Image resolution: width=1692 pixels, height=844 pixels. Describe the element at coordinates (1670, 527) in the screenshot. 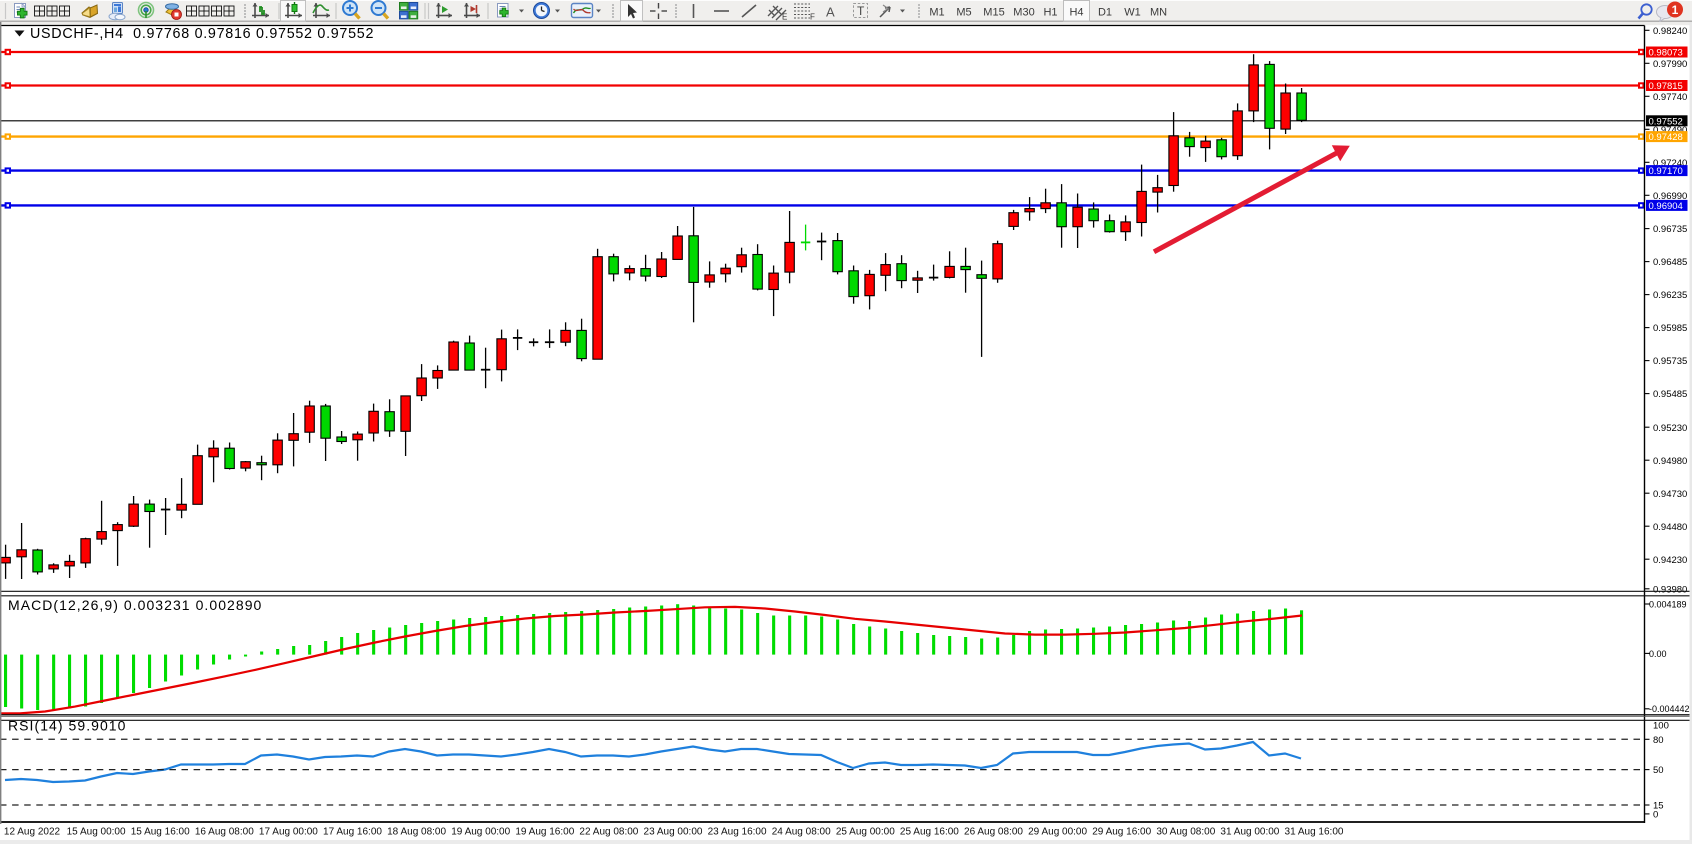

I see `svg-text: 0.94480` at that location.